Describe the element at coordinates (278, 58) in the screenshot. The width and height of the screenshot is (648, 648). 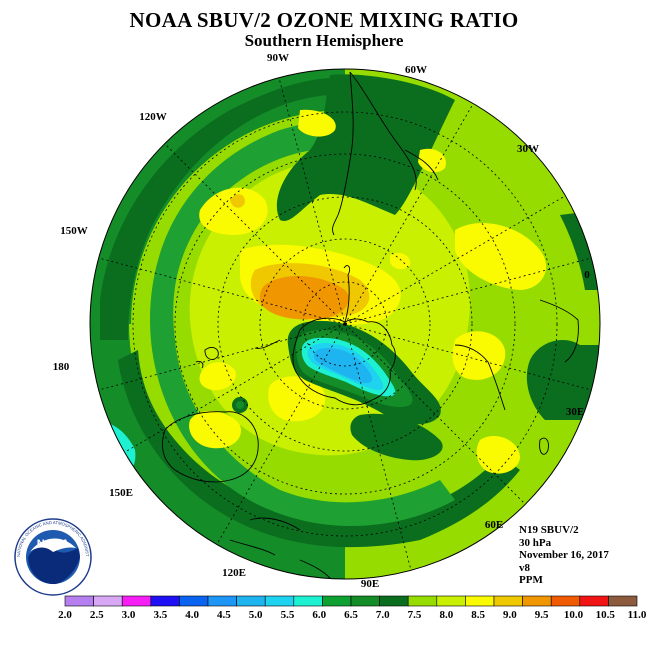
I see `lon-label-90w: 90W` at that location.